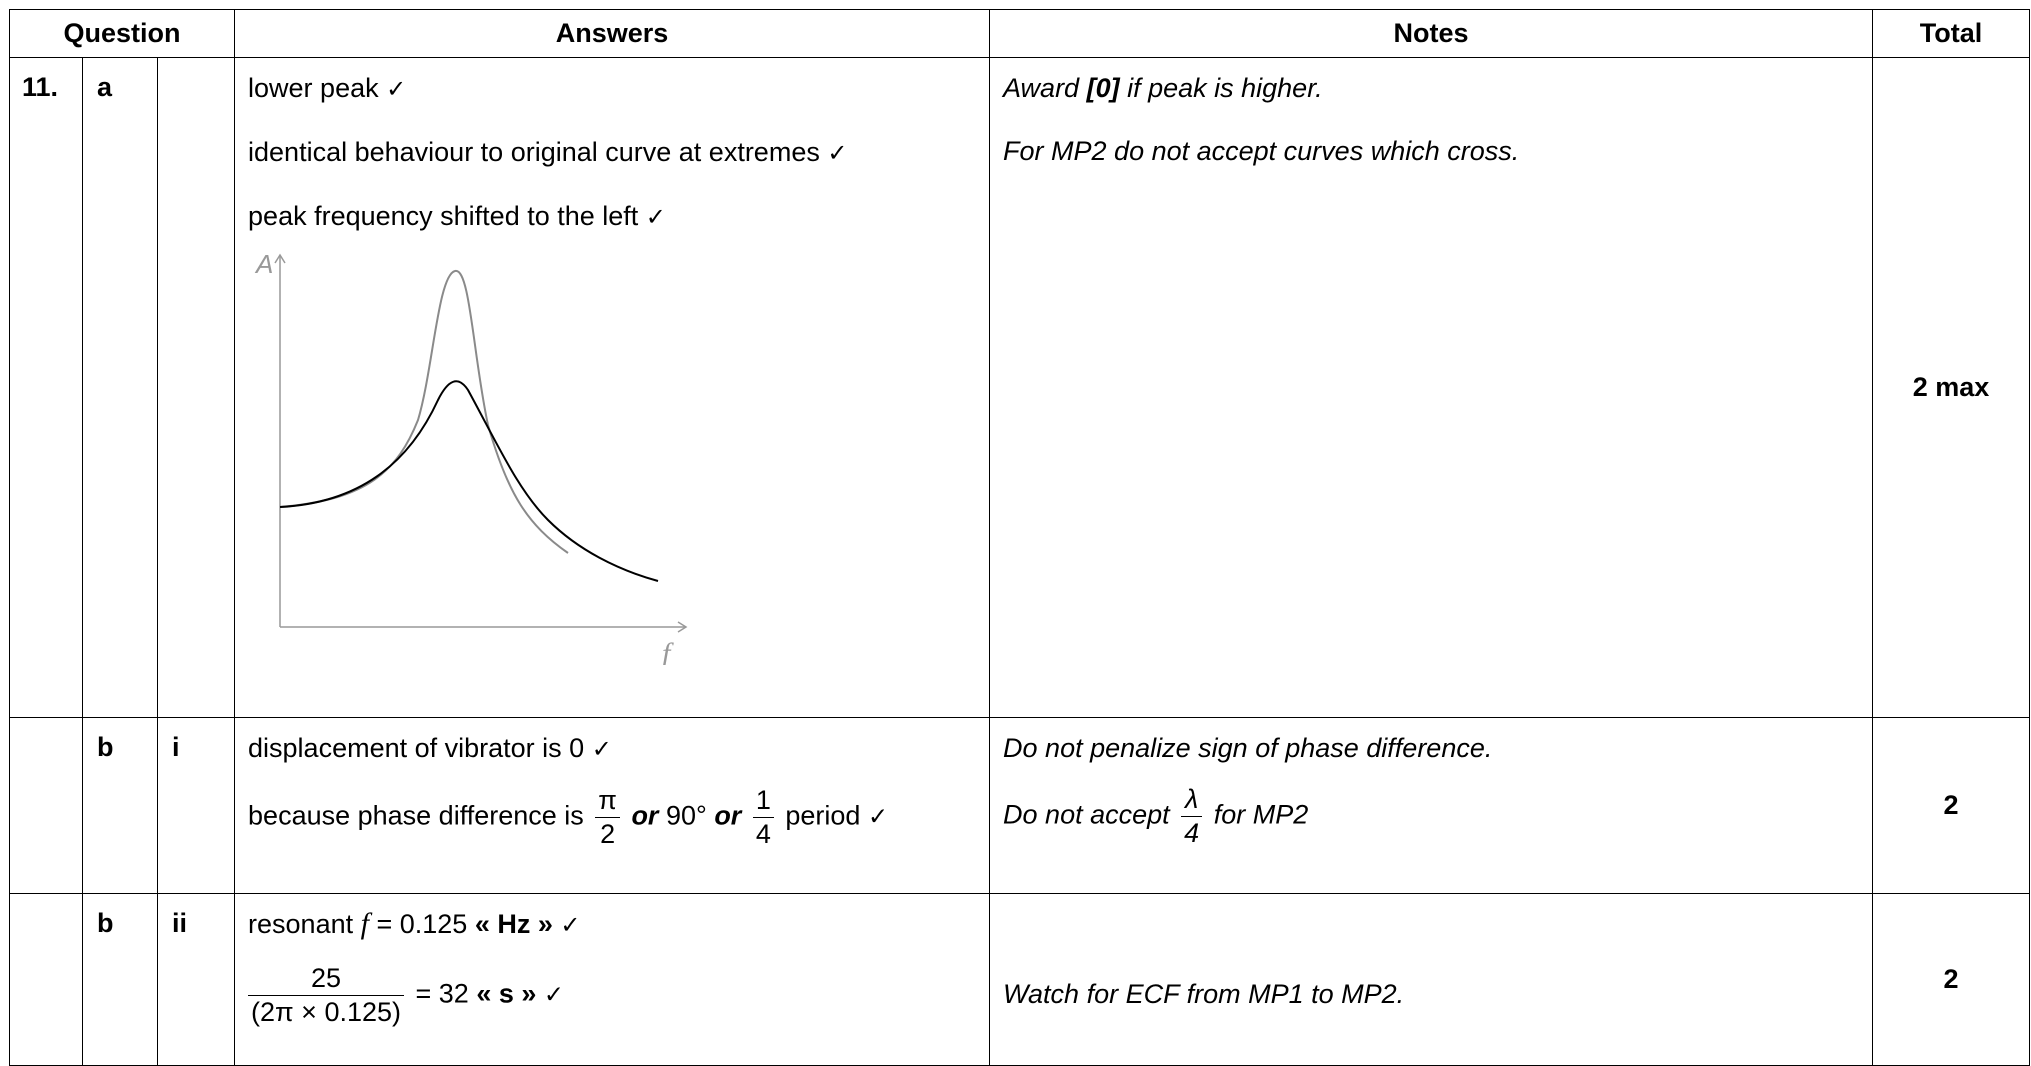 This screenshot has width=2031, height=1066. What do you see at coordinates (1951, 387) in the screenshot?
I see `total-marks: 2 max` at bounding box center [1951, 387].